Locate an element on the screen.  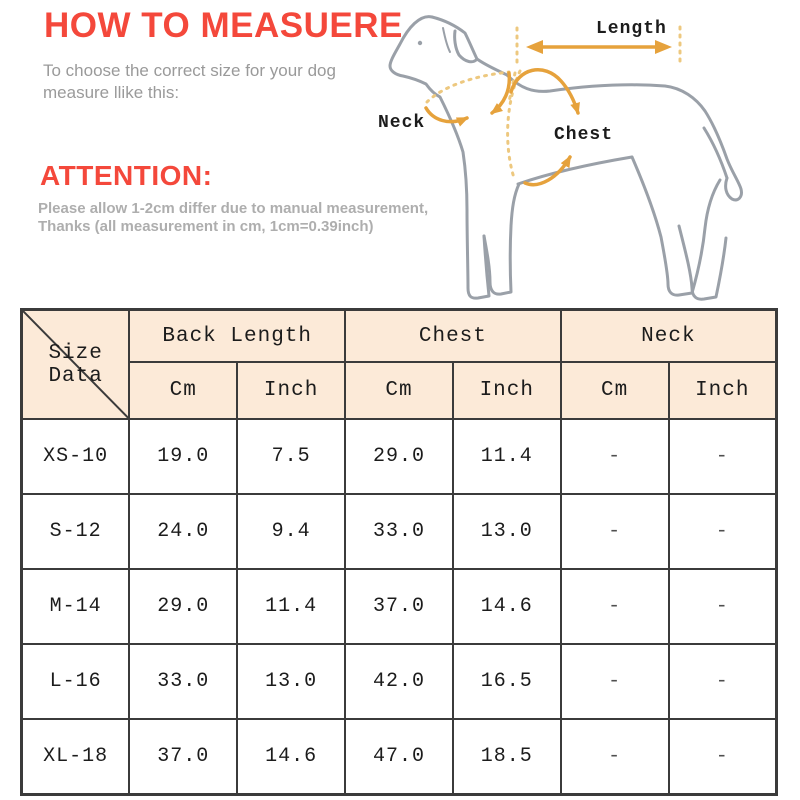
size-cell: M-14 is located at coordinates (75, 606).